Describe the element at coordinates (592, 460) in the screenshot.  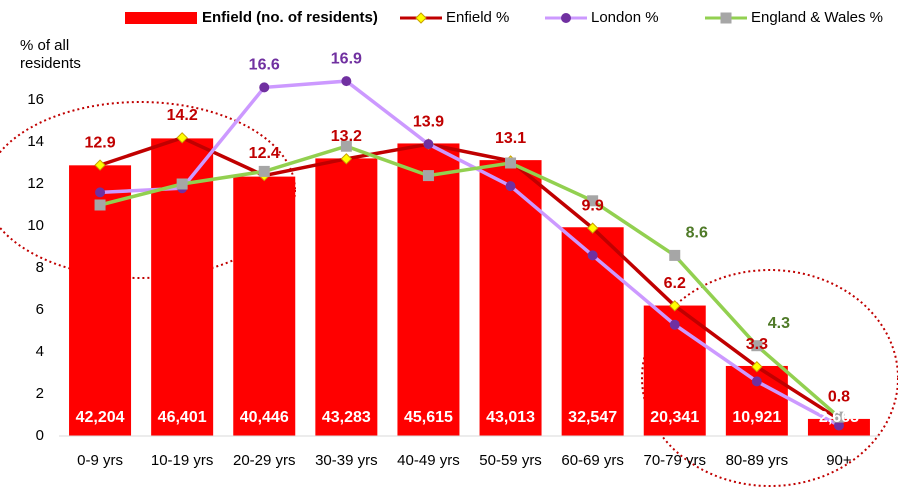
I see `x-tick-label: 60-69 yrs` at that location.